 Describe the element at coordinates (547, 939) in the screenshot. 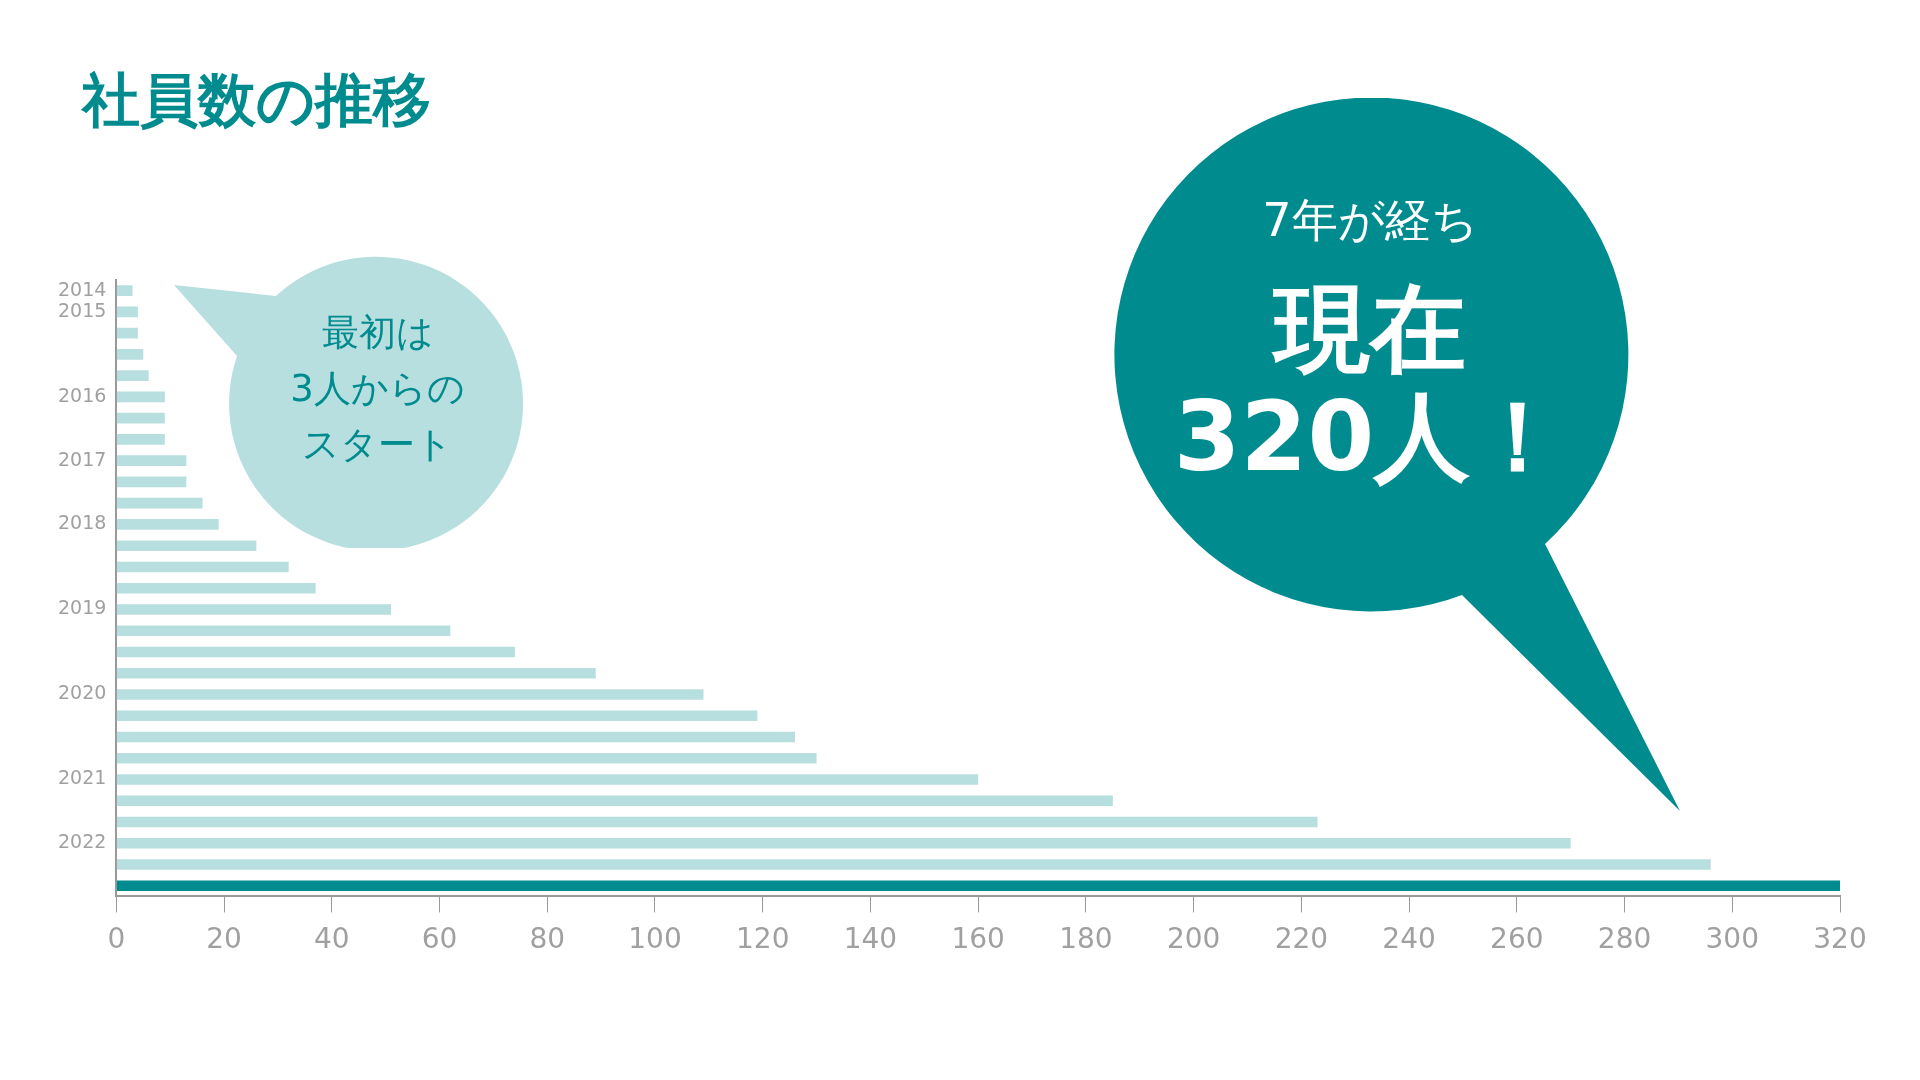

I see `x-tick-label: 80` at that location.